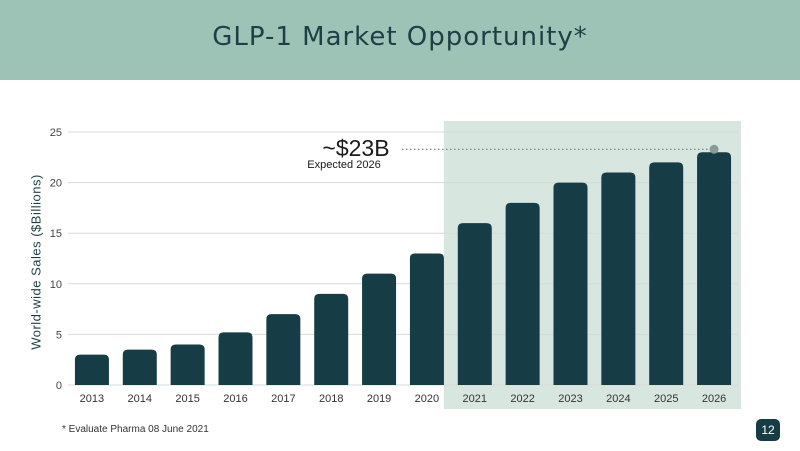  I want to click on slide-title: GLP-1 Market Opportunity*, so click(400, 37).